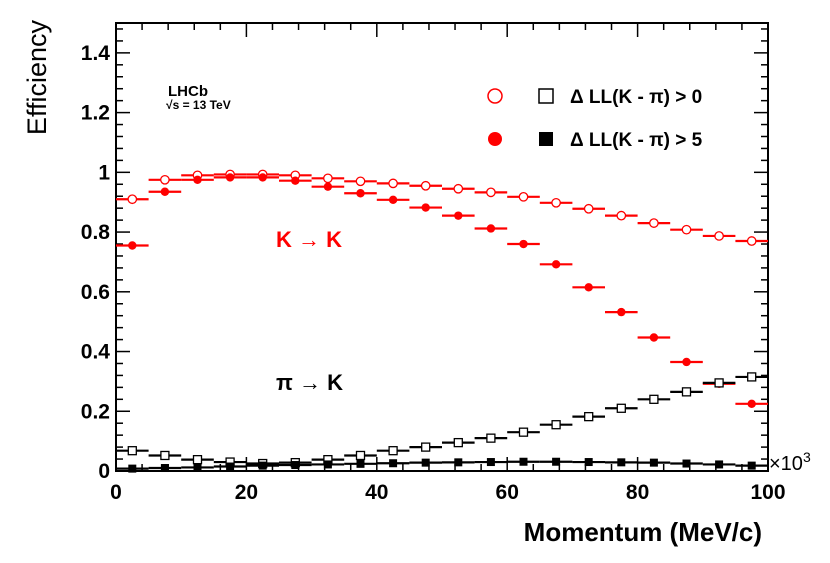 This screenshot has width=830, height=563. Describe the element at coordinates (637, 492) in the screenshot. I see `x-tick-label: 80` at that location.